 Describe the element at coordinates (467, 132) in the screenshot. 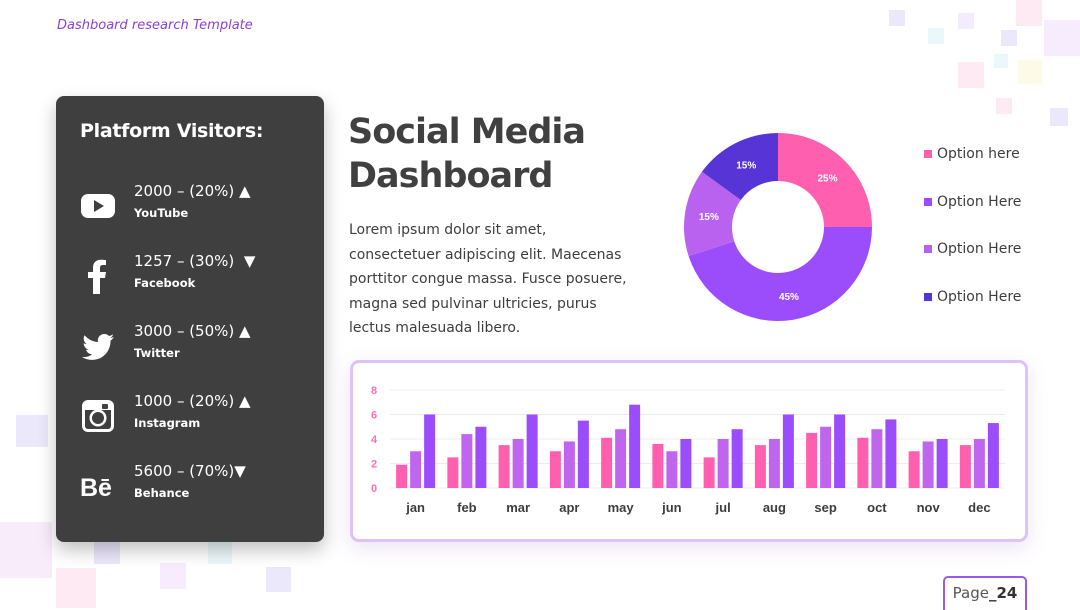

I see `page-title-line: Social Media` at that location.